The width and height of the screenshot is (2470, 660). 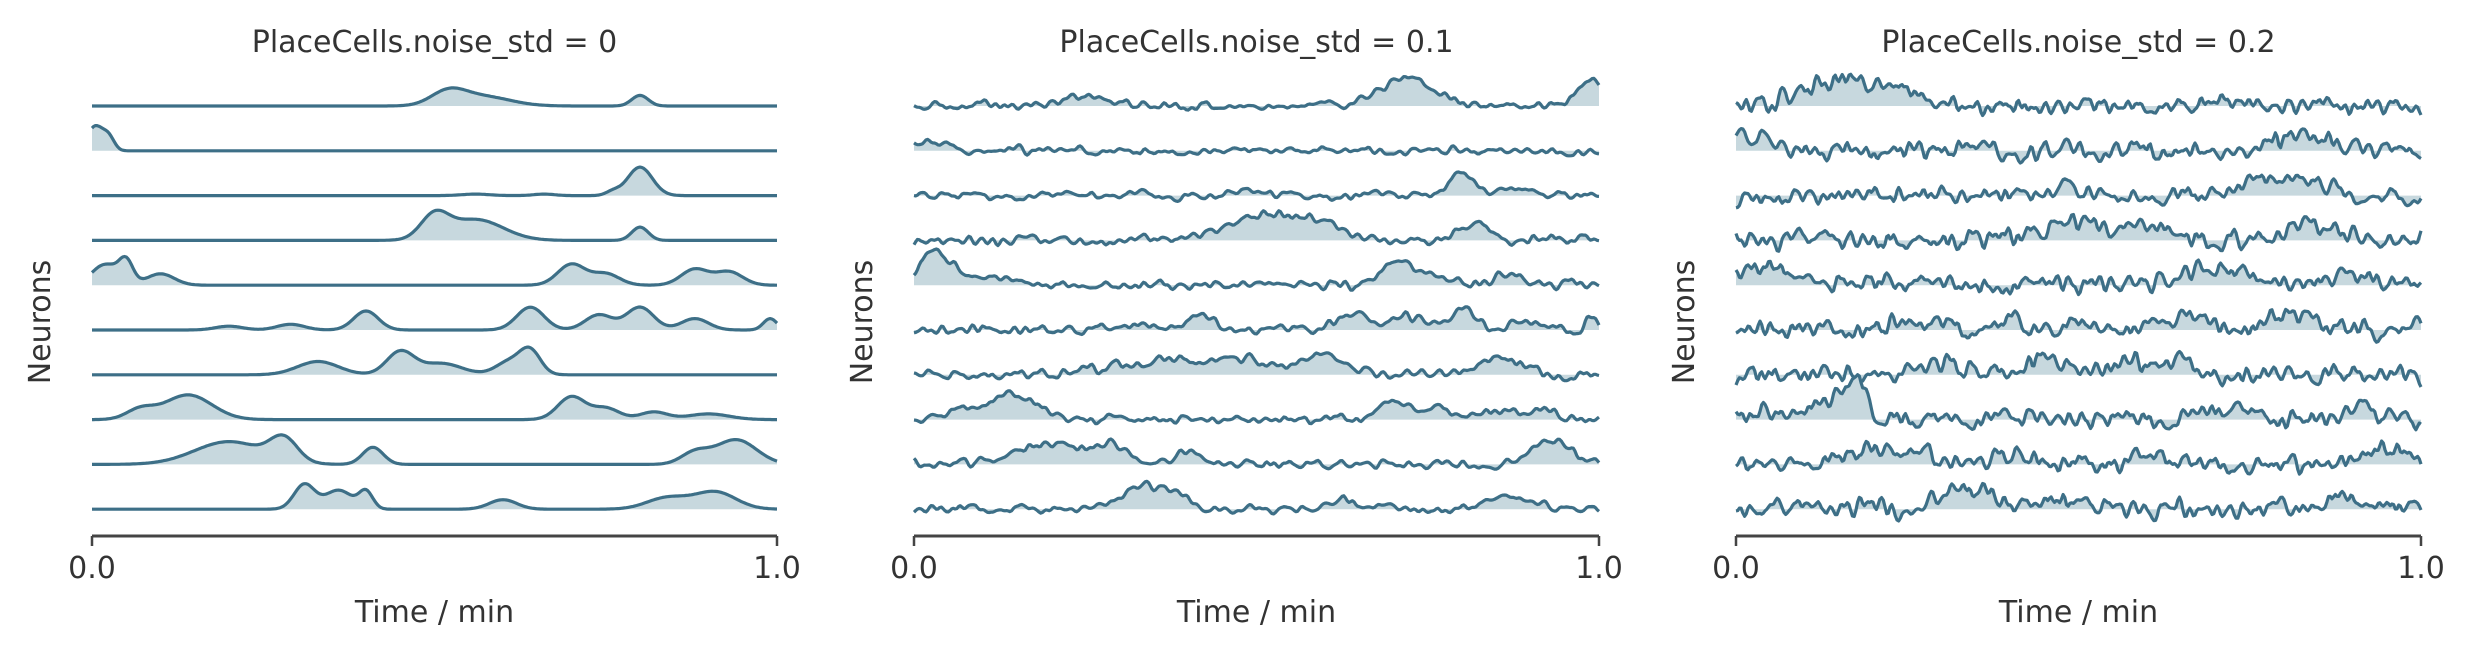 I want to click on panel-title: PlaceCells.noise_std = 0, so click(x=435, y=42).